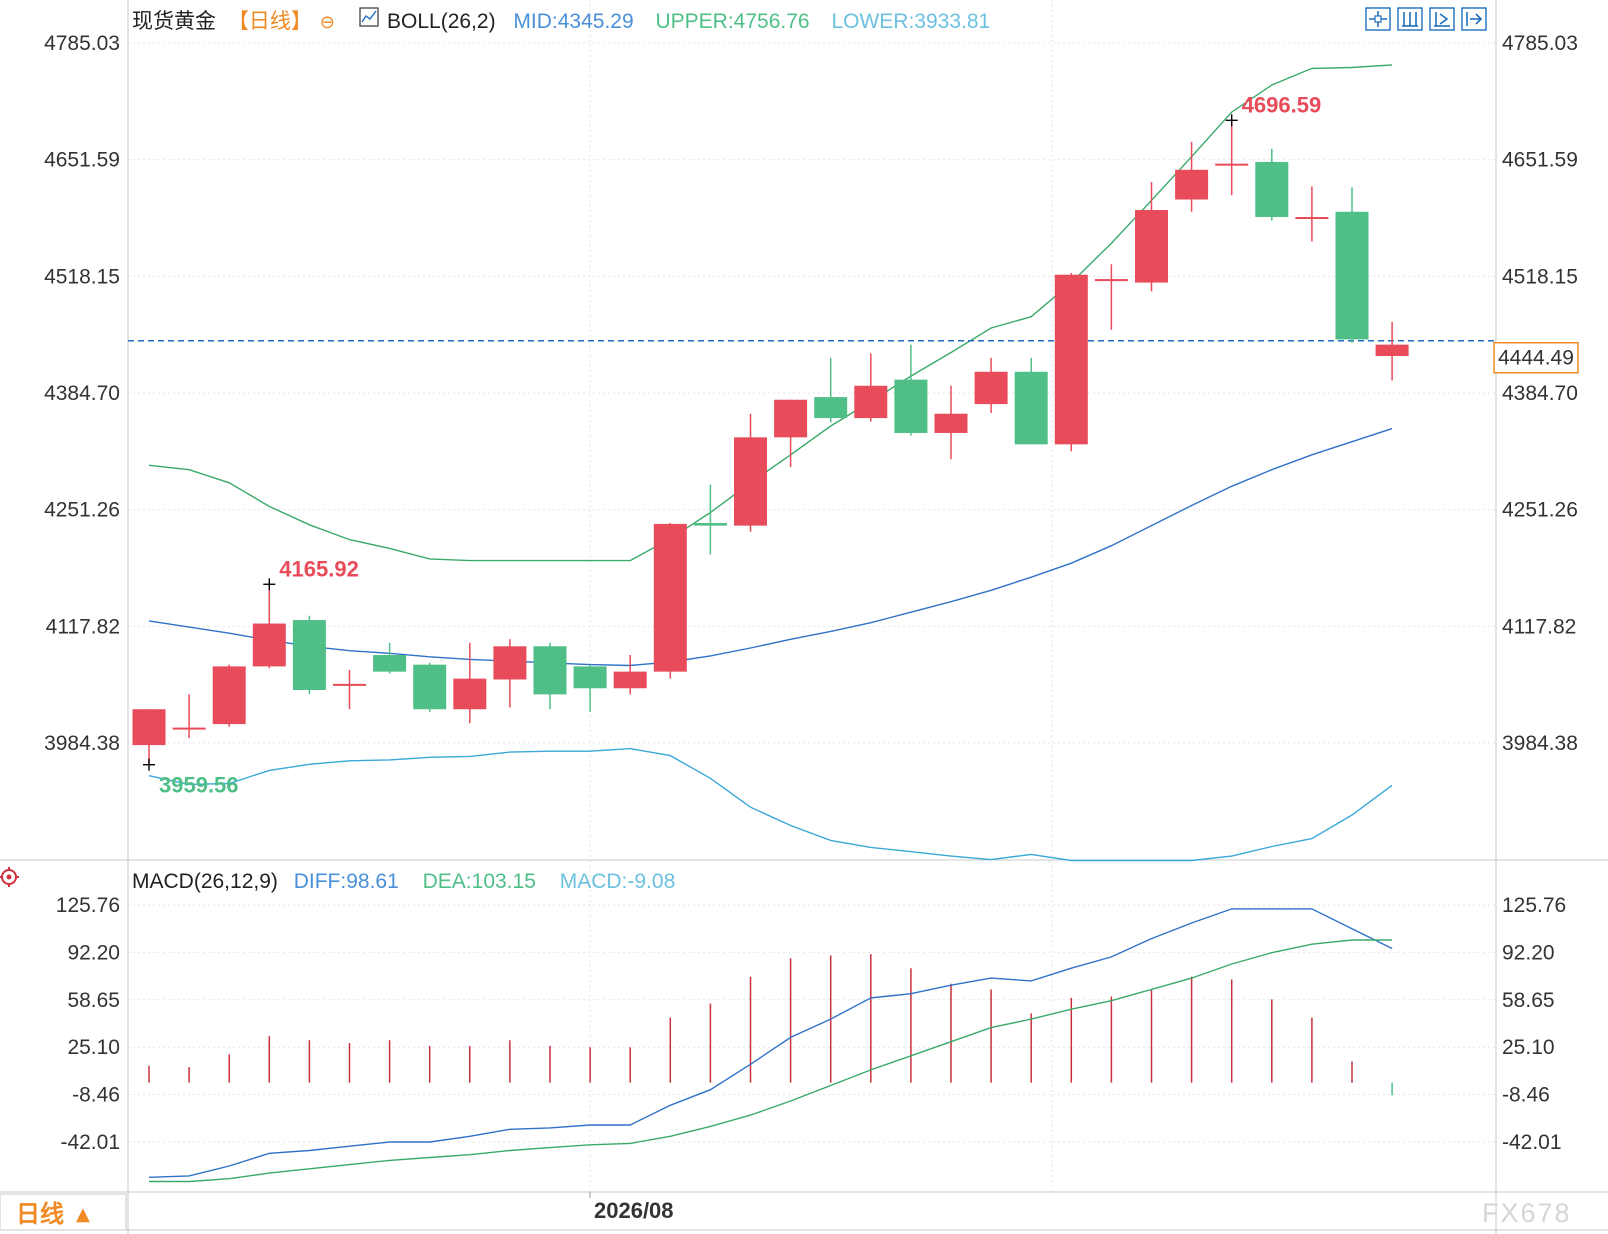  Describe the element at coordinates (1528, 1047) in the screenshot. I see `macd-y-tick-right: 25.10` at that location.